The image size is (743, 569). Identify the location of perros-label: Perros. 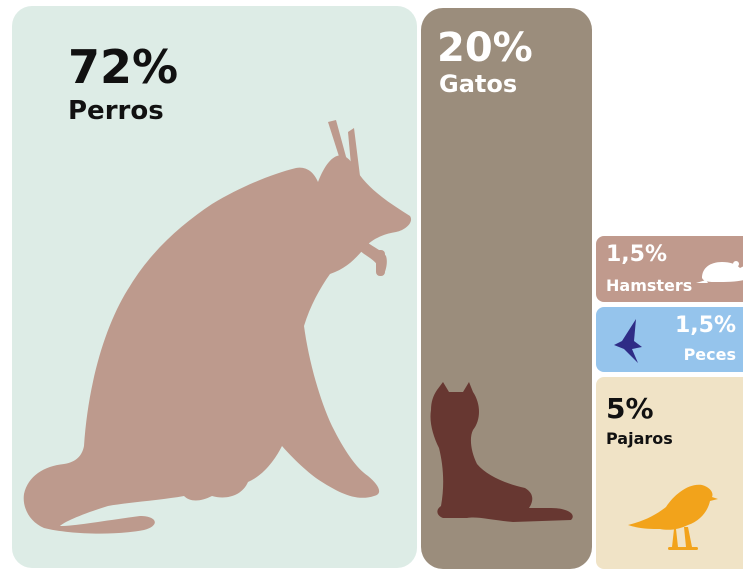
(116, 111).